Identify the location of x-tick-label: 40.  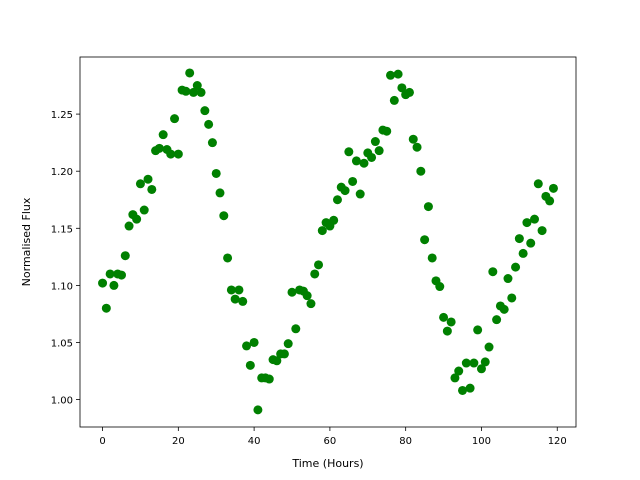
(254, 441).